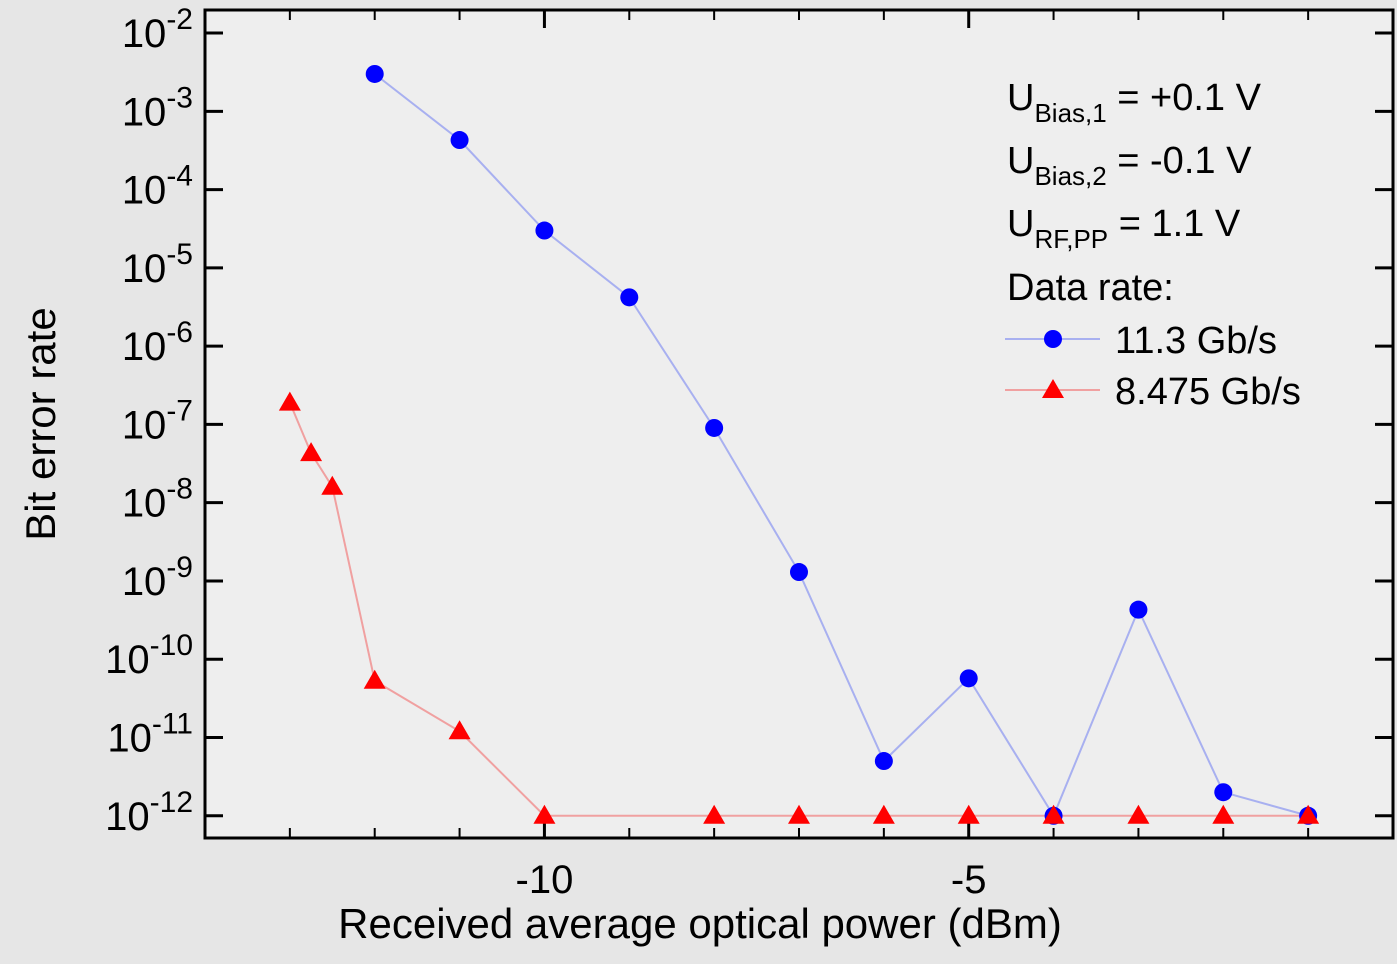 Image resolution: width=1397 pixels, height=964 pixels. I want to click on x-tick-label: -10, so click(545, 880).